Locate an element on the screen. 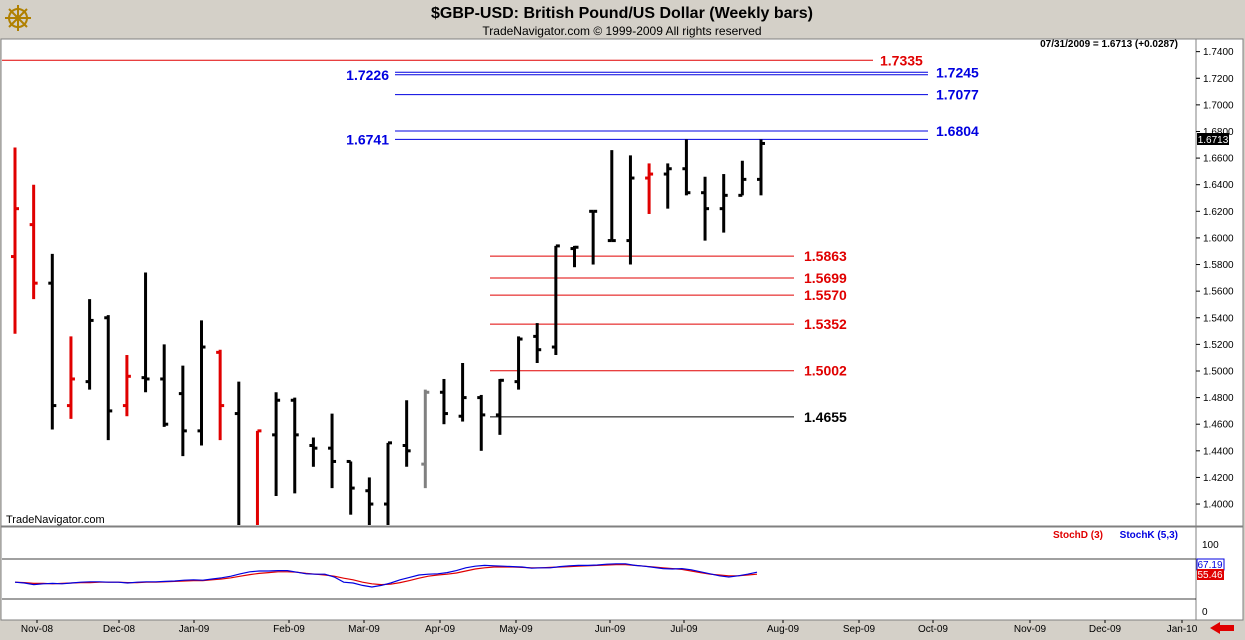  level-label: 1.7245 is located at coordinates (957, 72).